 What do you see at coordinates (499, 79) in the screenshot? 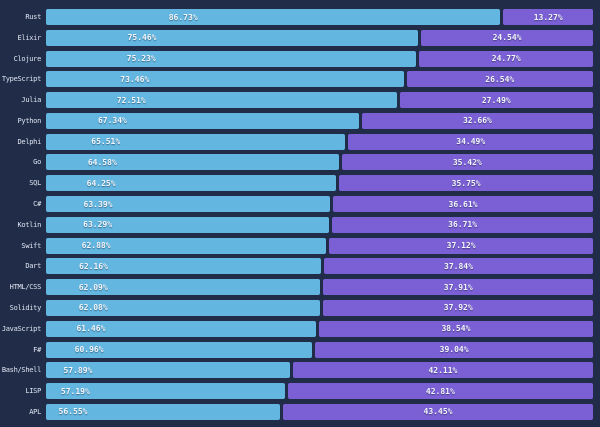
I see `purple-bar-segment: 26.54%` at bounding box center [499, 79].